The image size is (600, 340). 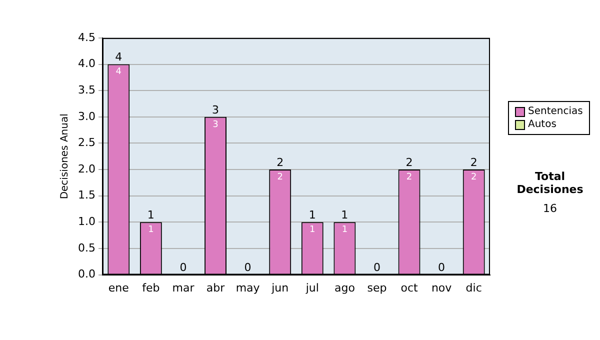 I want to click on x-tick-label: sep, so click(x=377, y=287).